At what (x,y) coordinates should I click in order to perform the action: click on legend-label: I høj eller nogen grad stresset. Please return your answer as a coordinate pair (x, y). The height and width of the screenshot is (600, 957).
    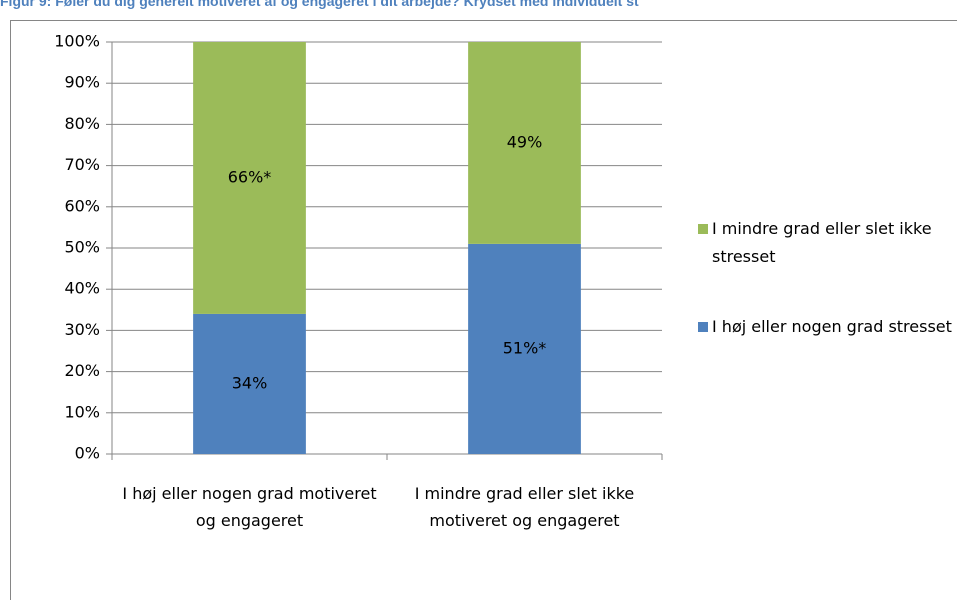
    Looking at the image, I should click on (832, 326).